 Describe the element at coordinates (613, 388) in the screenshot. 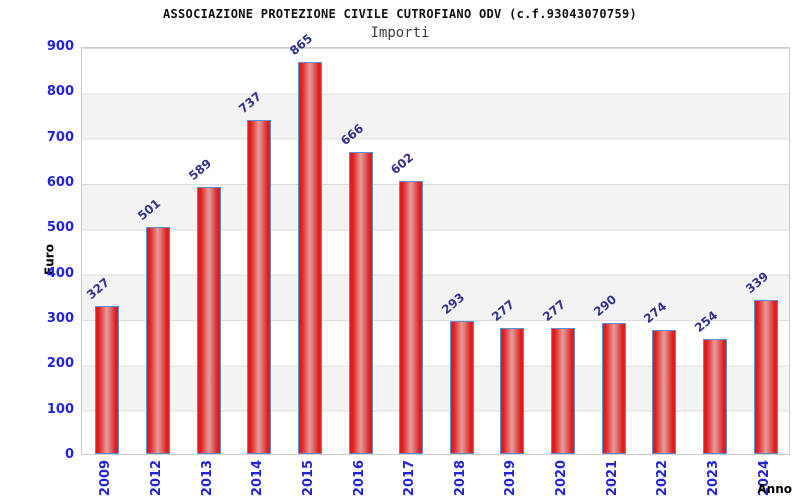

I see `bar-2021` at that location.